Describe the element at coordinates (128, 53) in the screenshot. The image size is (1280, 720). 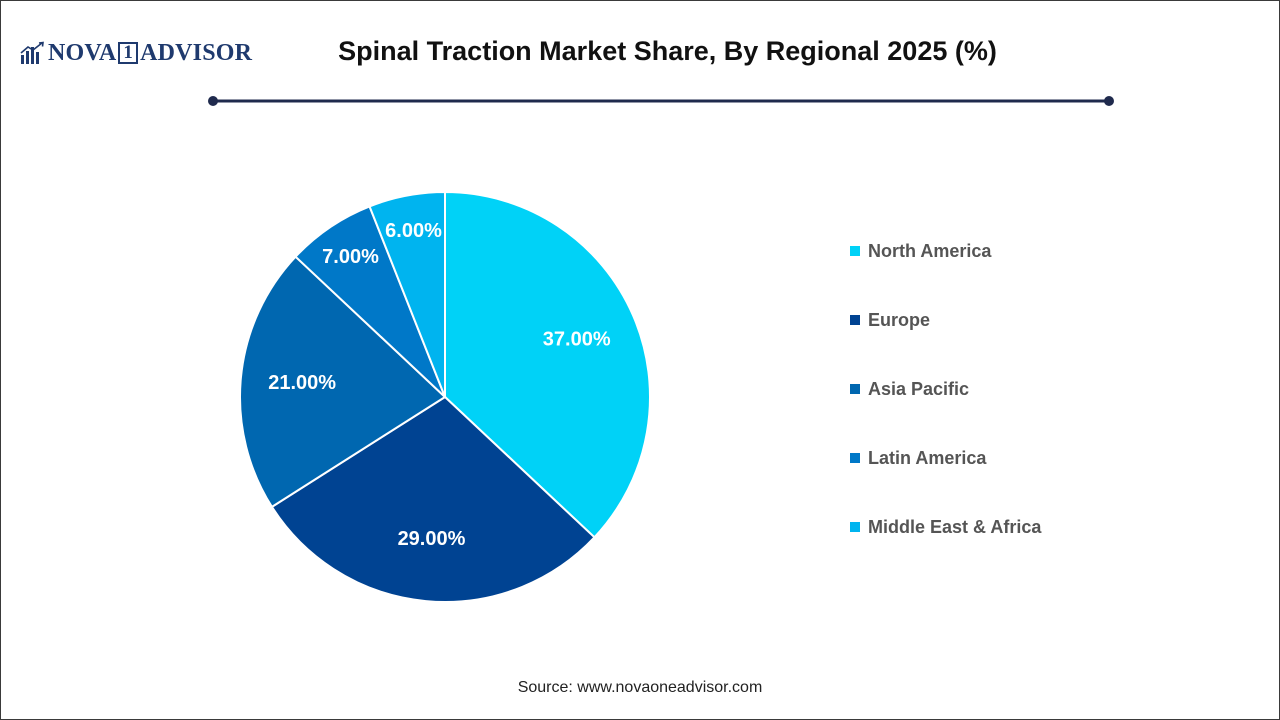
I see `logo-text-box: 1` at that location.